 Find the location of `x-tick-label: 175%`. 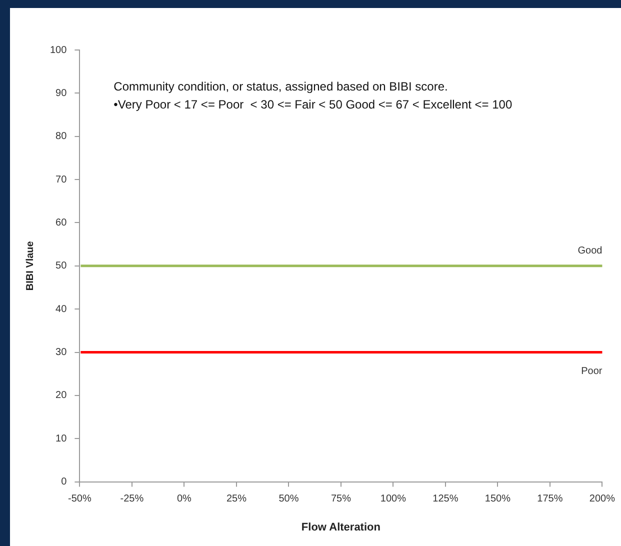

x-tick-label: 175% is located at coordinates (550, 499).